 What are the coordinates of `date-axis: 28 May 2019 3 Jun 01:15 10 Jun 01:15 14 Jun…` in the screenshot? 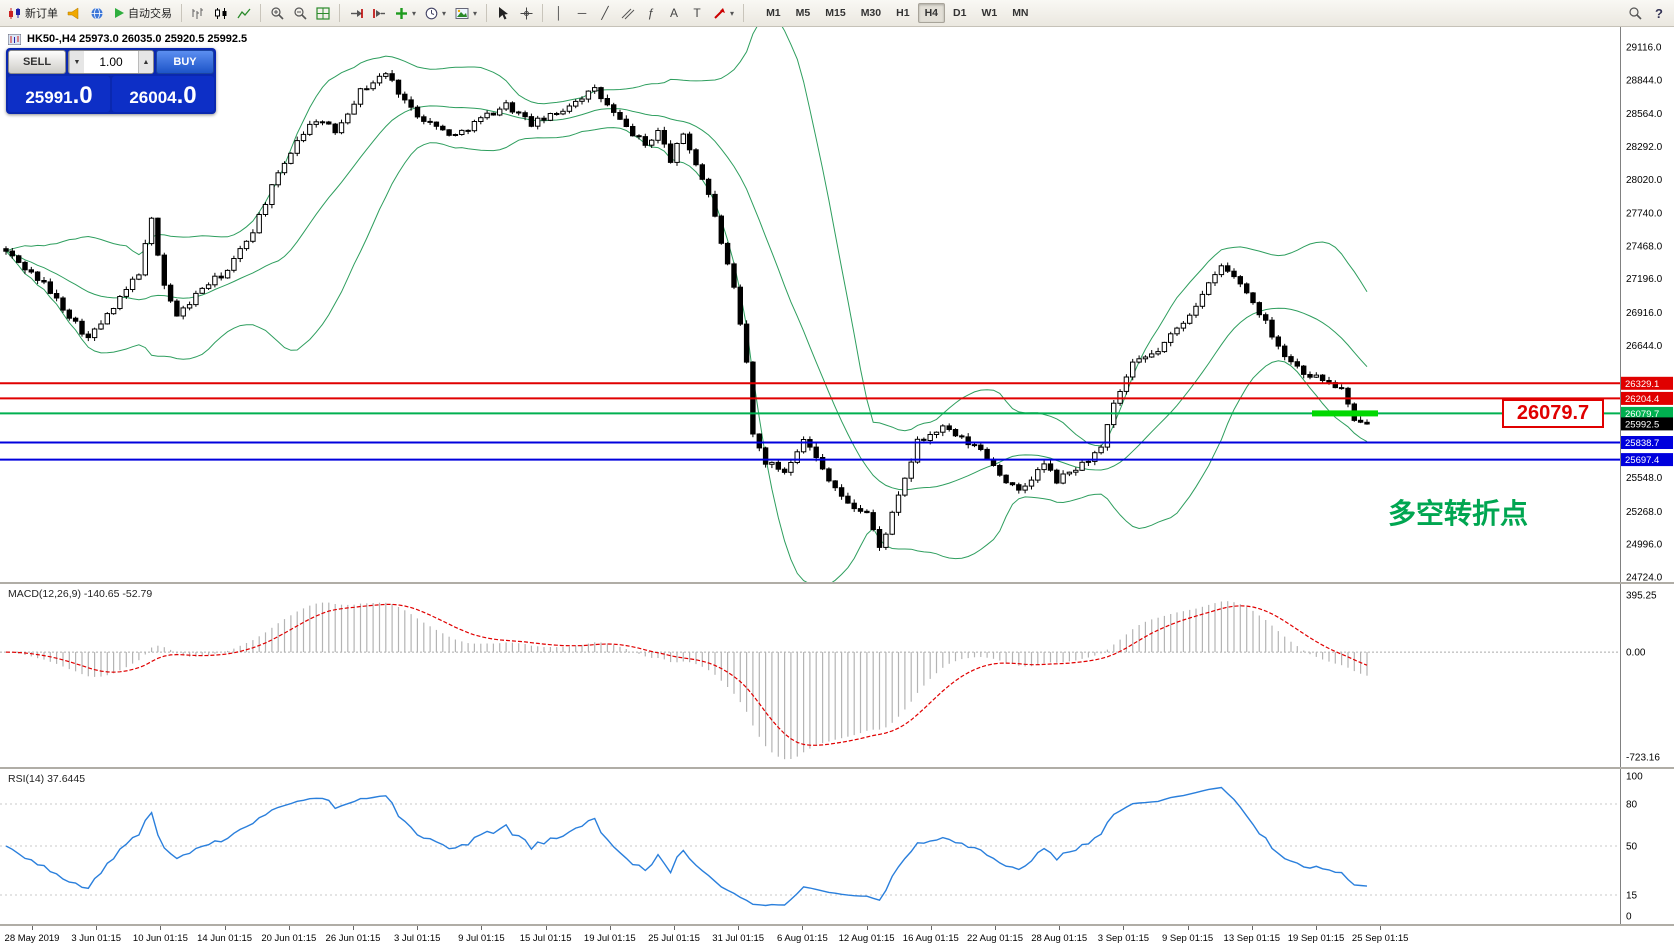 It's located at (837, 937).